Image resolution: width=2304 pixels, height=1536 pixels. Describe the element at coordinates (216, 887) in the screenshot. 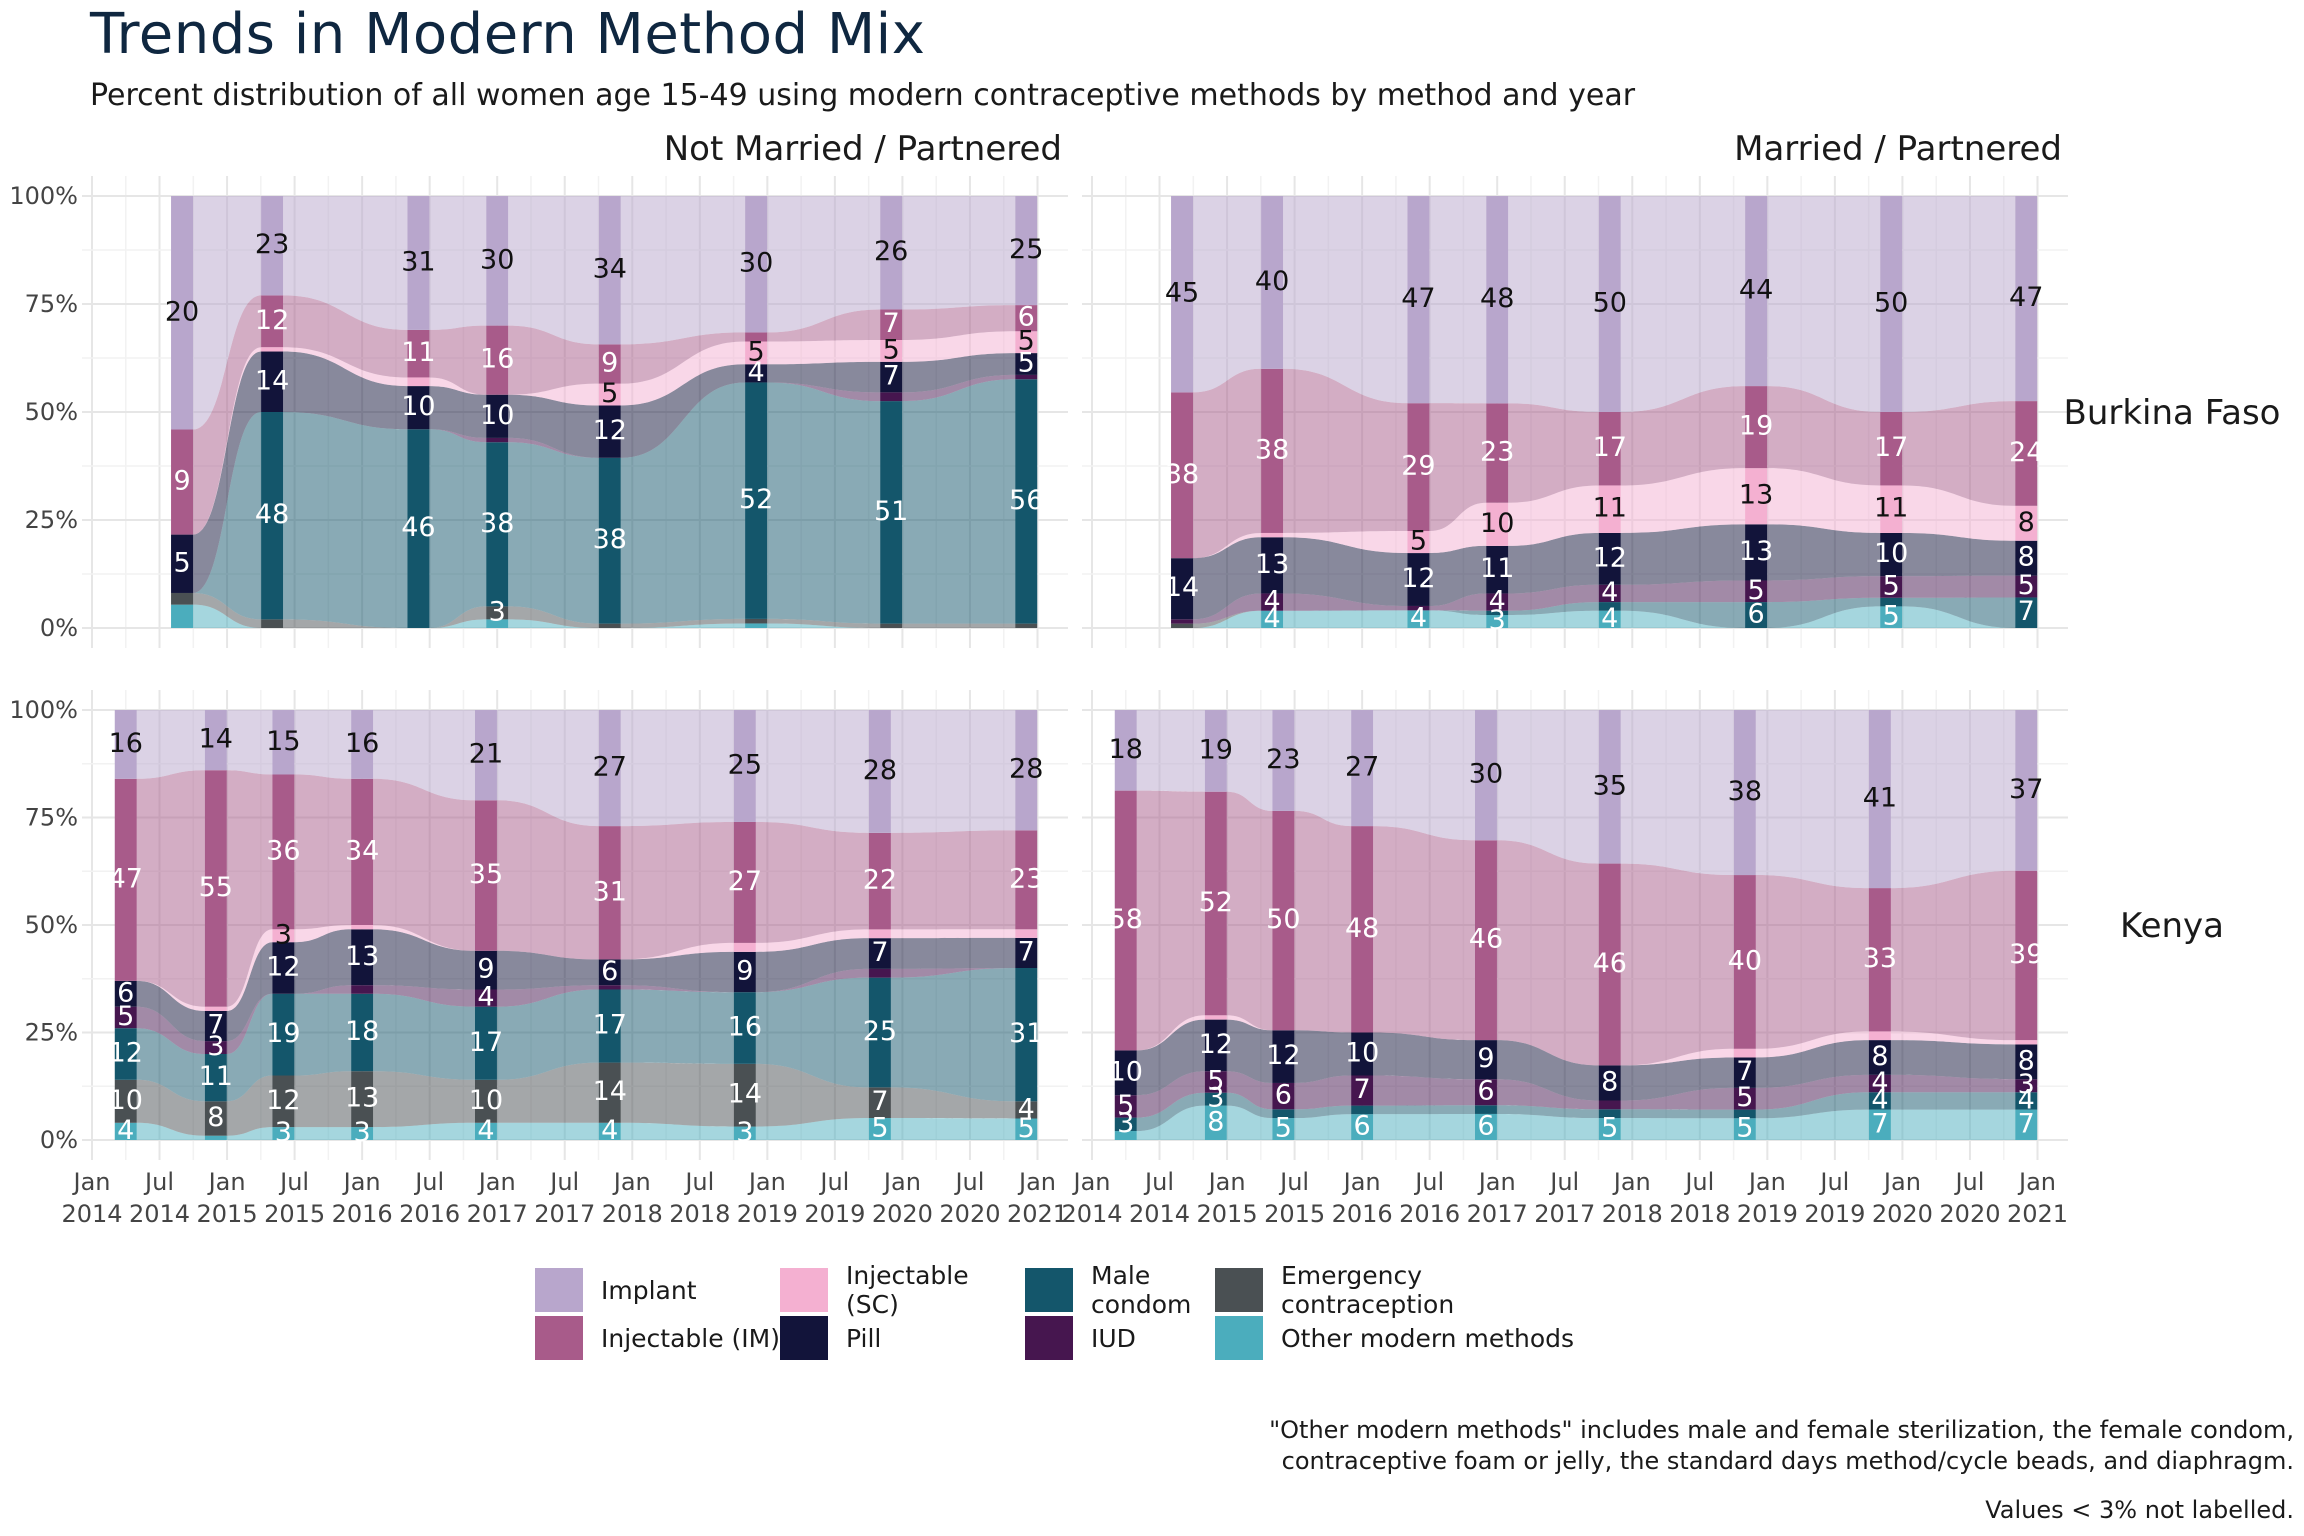

I see `data-label: 55` at that location.